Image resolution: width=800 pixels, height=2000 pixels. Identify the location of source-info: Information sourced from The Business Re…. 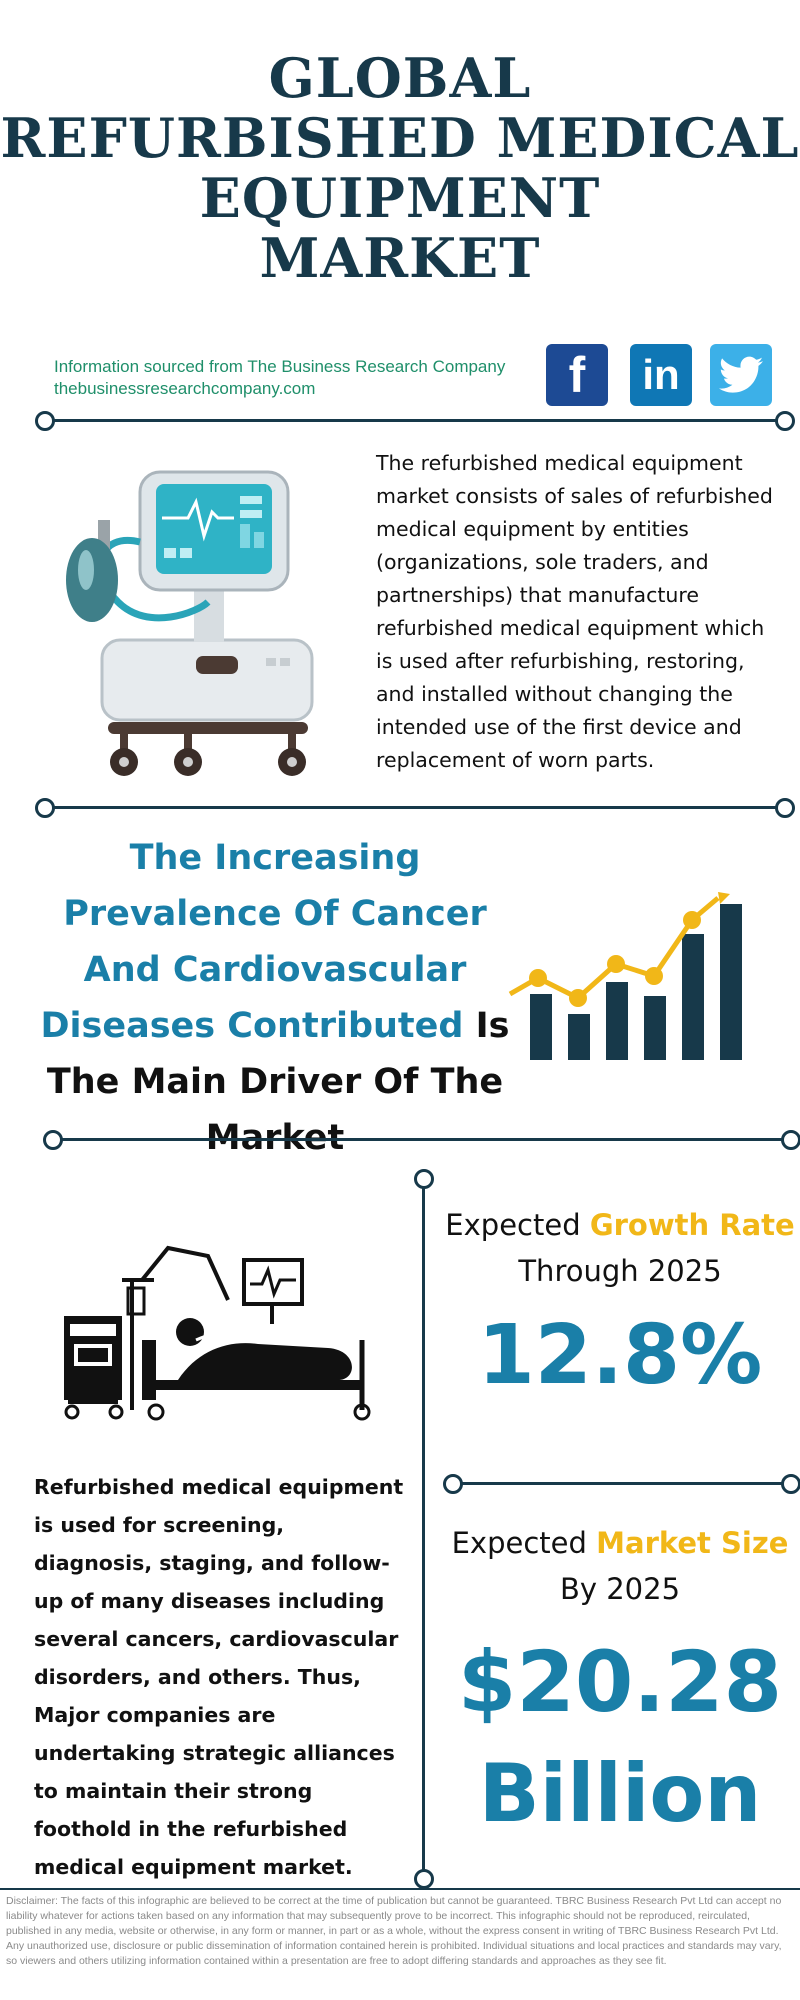
(279, 378).